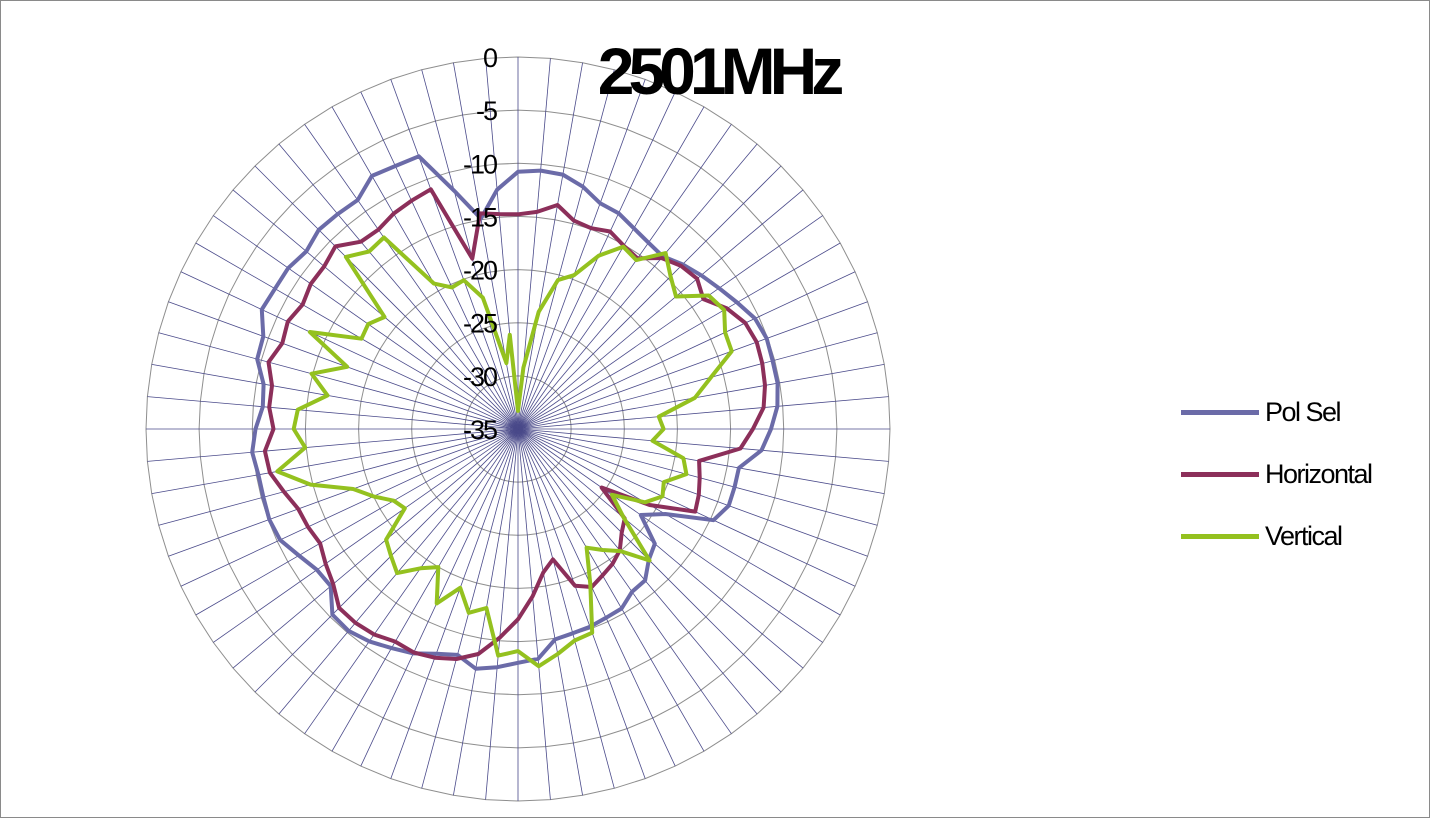 Image resolution: width=1438 pixels, height=819 pixels. Describe the element at coordinates (1220, 536) in the screenshot. I see `legend-swatch-vertical` at that location.